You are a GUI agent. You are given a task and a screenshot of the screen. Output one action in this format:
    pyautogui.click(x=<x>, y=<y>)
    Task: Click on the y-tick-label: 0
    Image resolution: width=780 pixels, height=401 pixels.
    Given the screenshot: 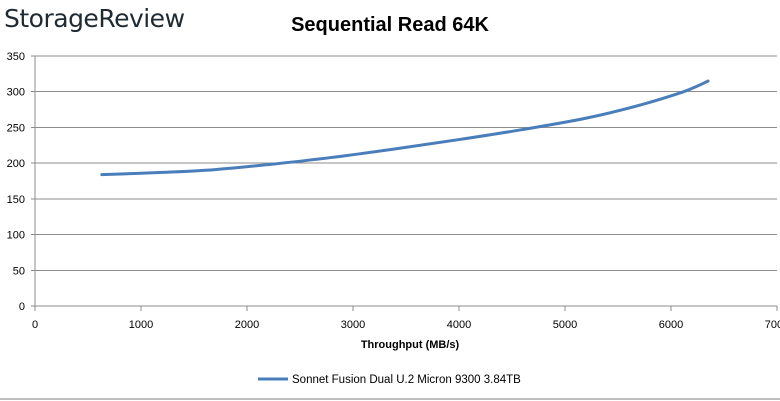 What is the action you would take?
    pyautogui.click(x=22, y=307)
    